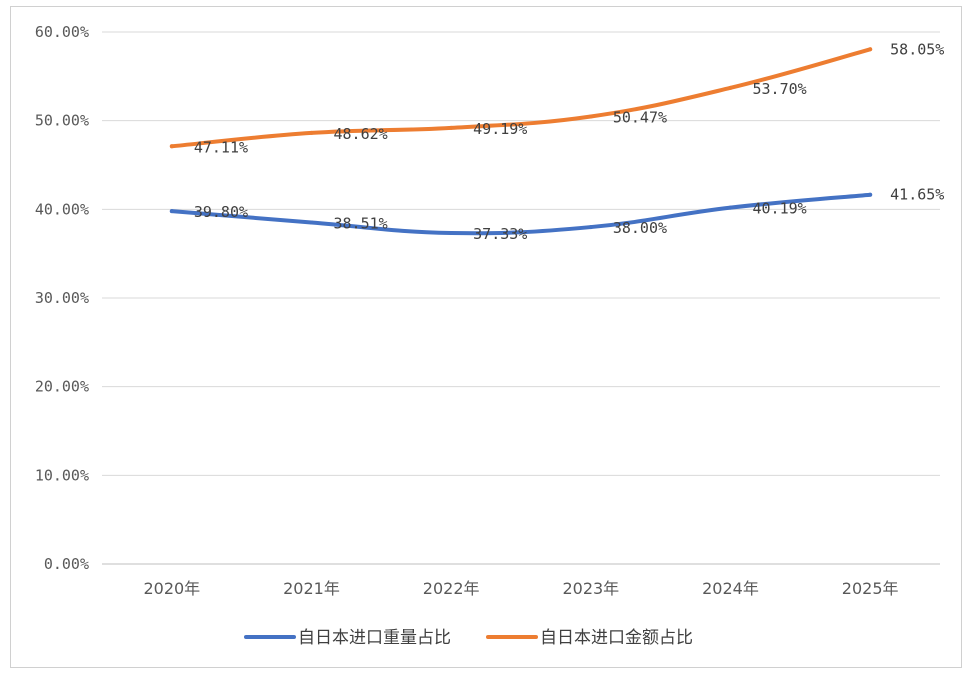 The height and width of the screenshot is (676, 972). I want to click on data-label: 49.19%, so click(500, 129).